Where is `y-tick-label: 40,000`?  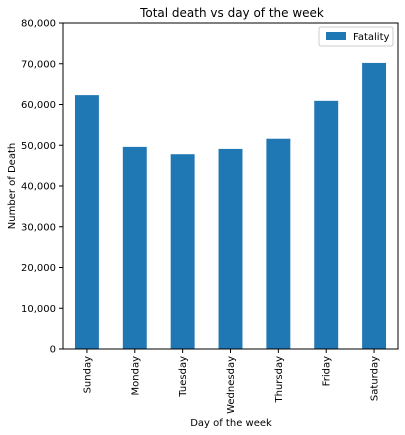
y-tick-label: 40,000 is located at coordinates (38, 187).